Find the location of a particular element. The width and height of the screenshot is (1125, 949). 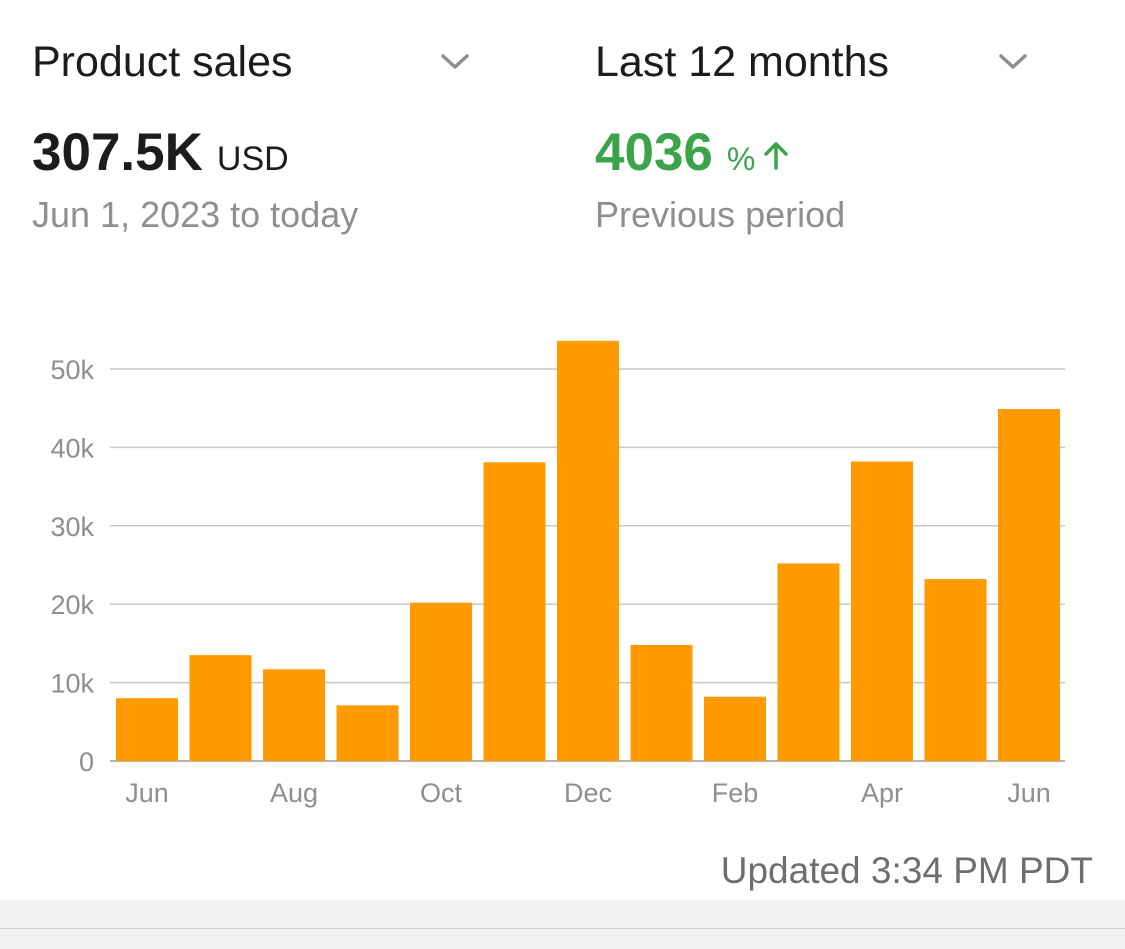

comparison-value: 4036 is located at coordinates (654, 152).